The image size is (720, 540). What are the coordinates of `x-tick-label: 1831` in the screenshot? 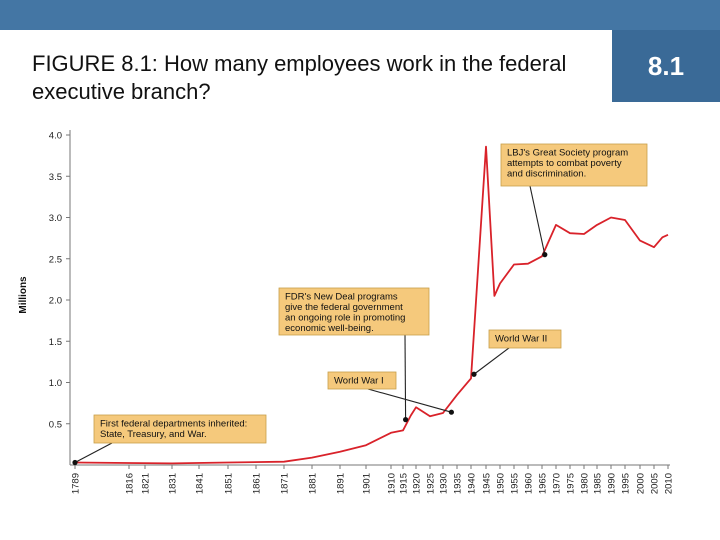 It's located at (173, 483).